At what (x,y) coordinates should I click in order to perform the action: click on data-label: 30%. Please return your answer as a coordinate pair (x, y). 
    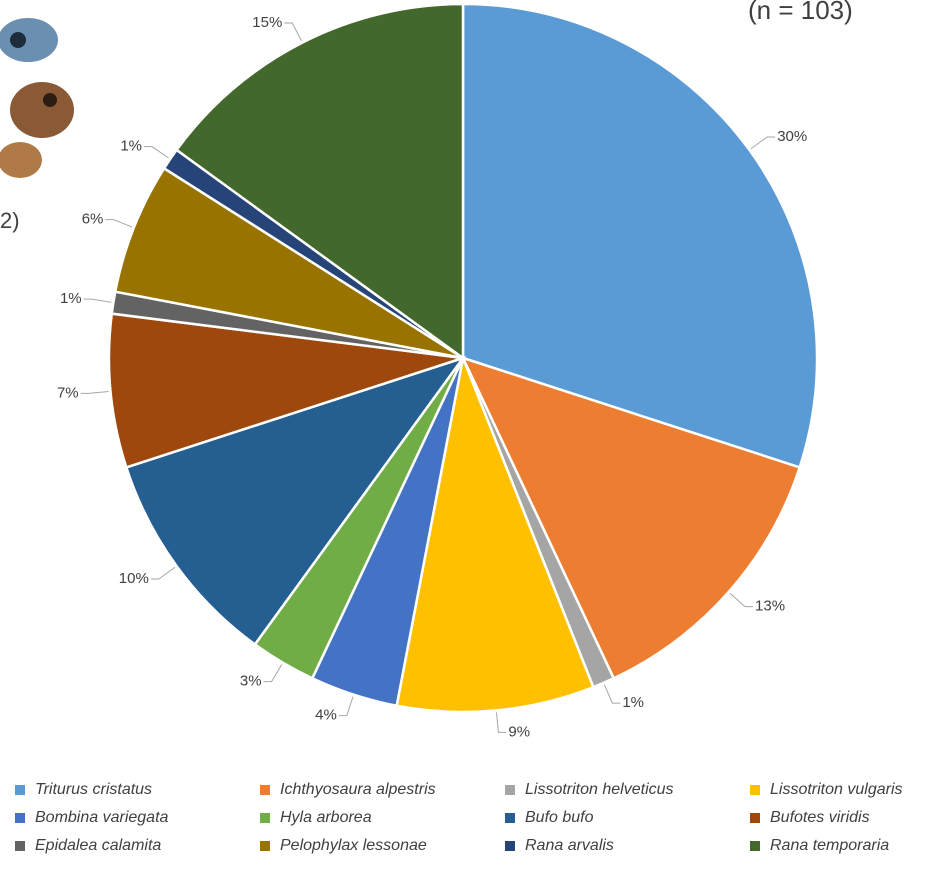
    Looking at the image, I should click on (792, 136).